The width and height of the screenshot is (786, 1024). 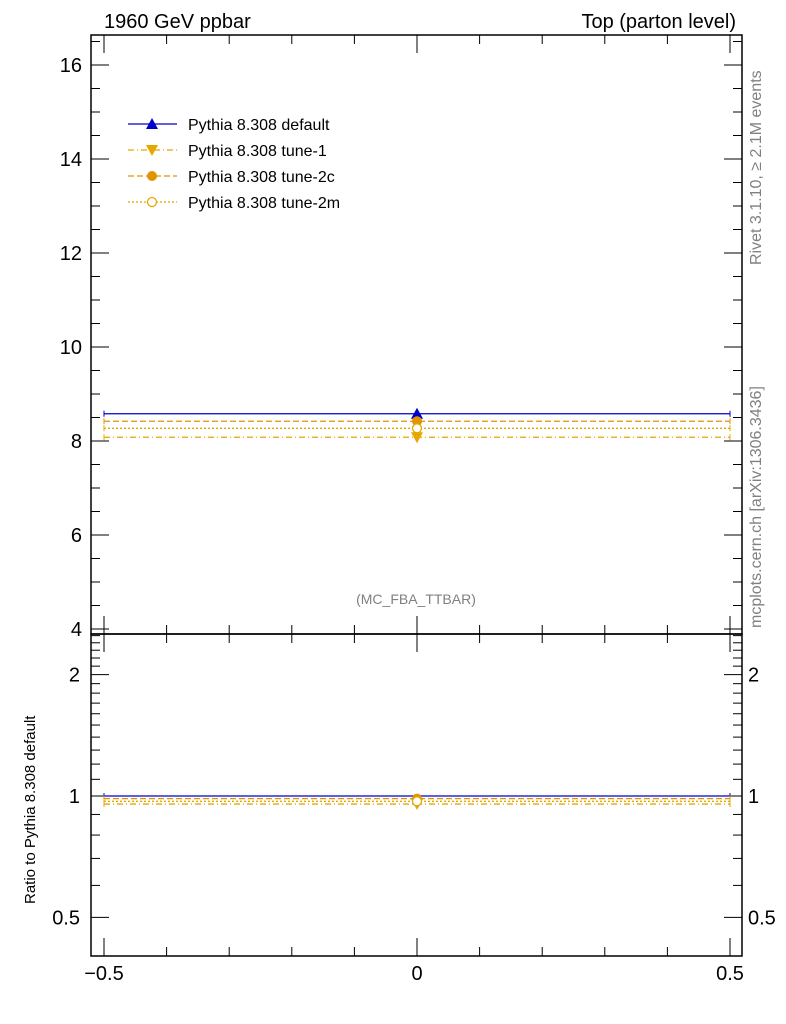 I want to click on main-y-tick-label: 14, so click(x=71, y=160).